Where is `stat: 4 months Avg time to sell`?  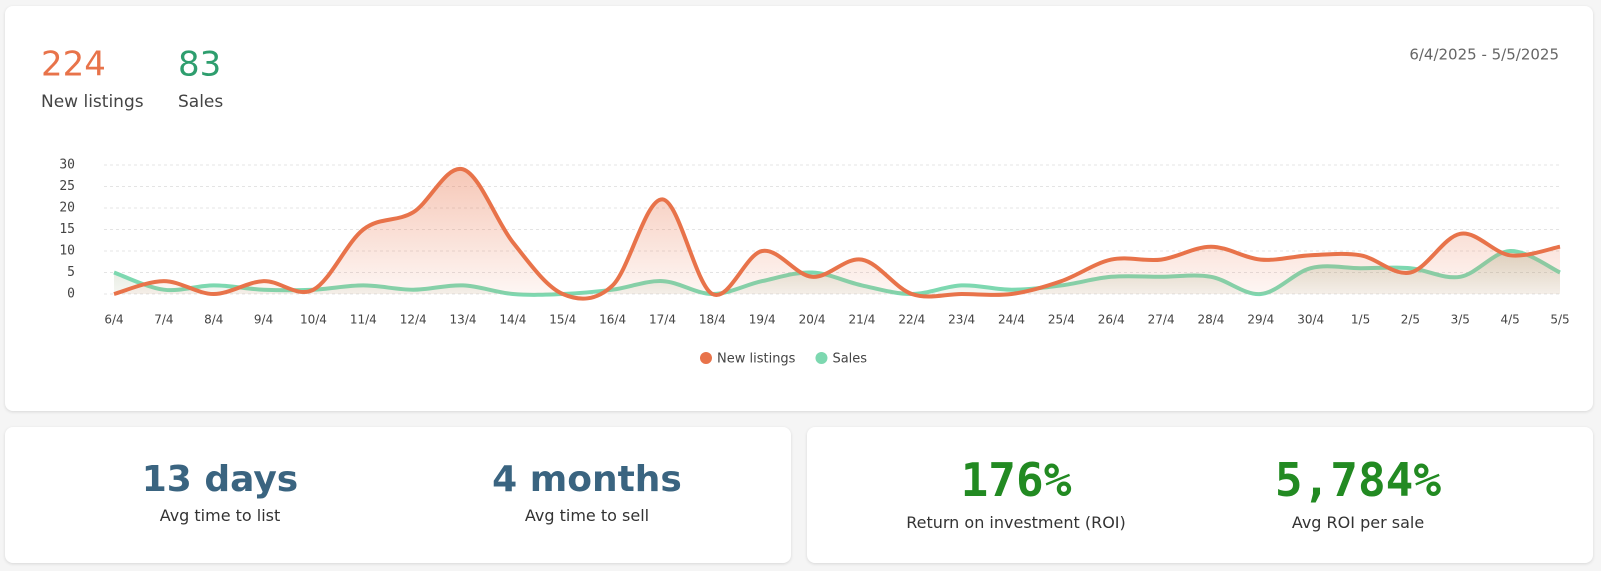 stat: 4 months Avg time to sell is located at coordinates (587, 492).